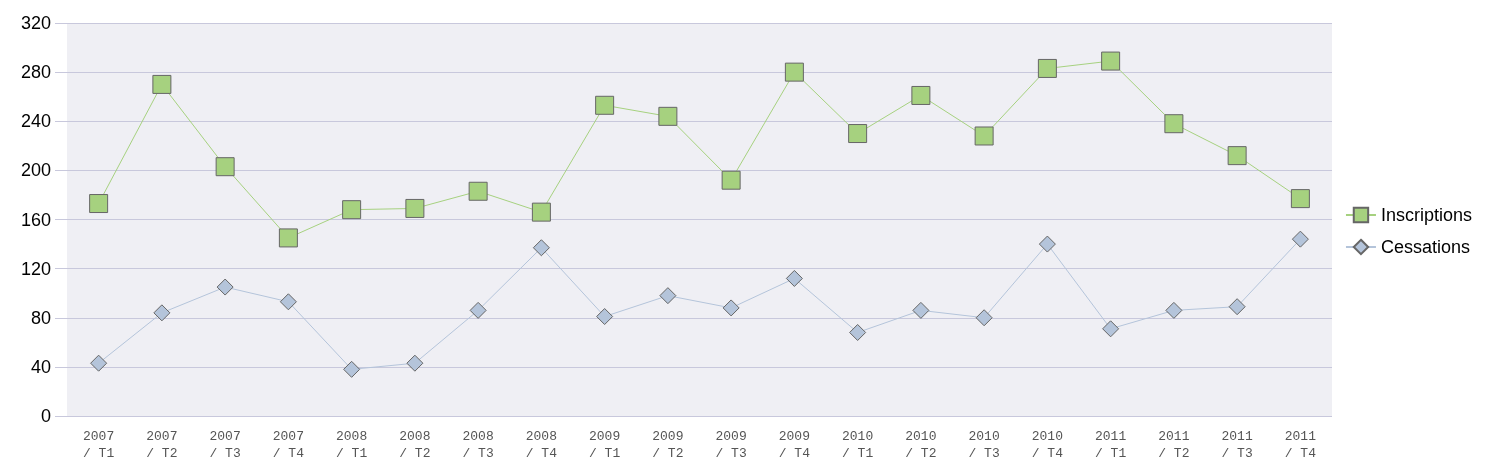  Describe the element at coordinates (668, 445) in the screenshot. I see `x-tick-label: 2009 / T2` at that location.